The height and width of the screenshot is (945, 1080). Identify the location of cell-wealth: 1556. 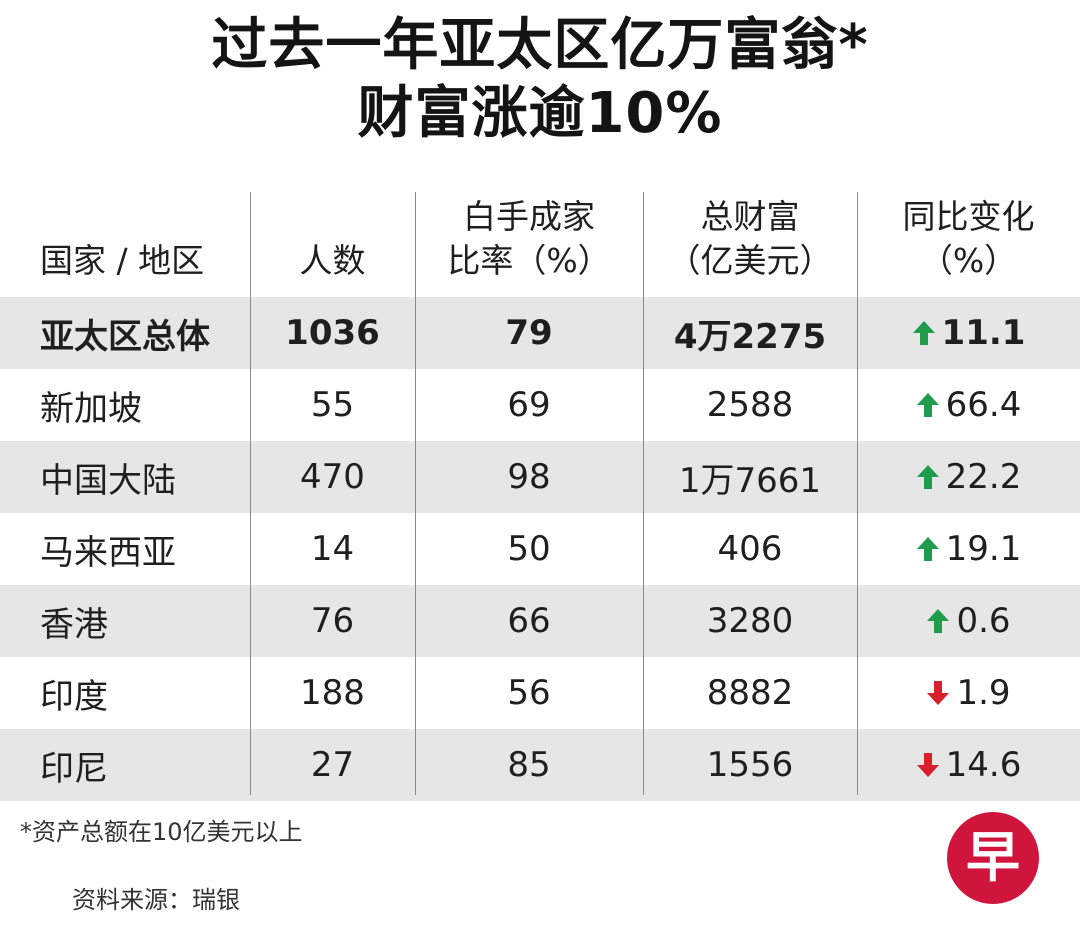
(750, 765).